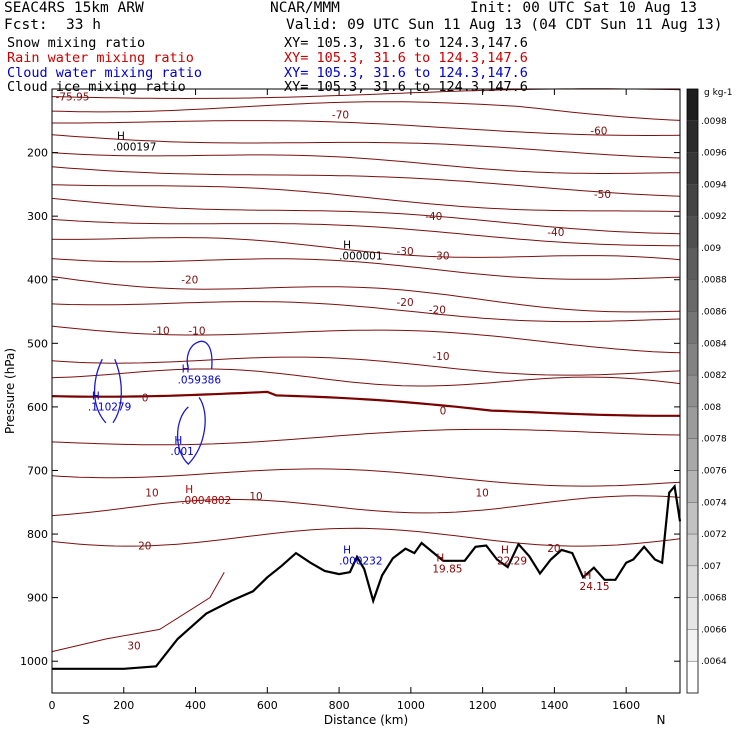 The height and width of the screenshot is (740, 740). I want to click on colorbar-label: .0094, so click(714, 185).